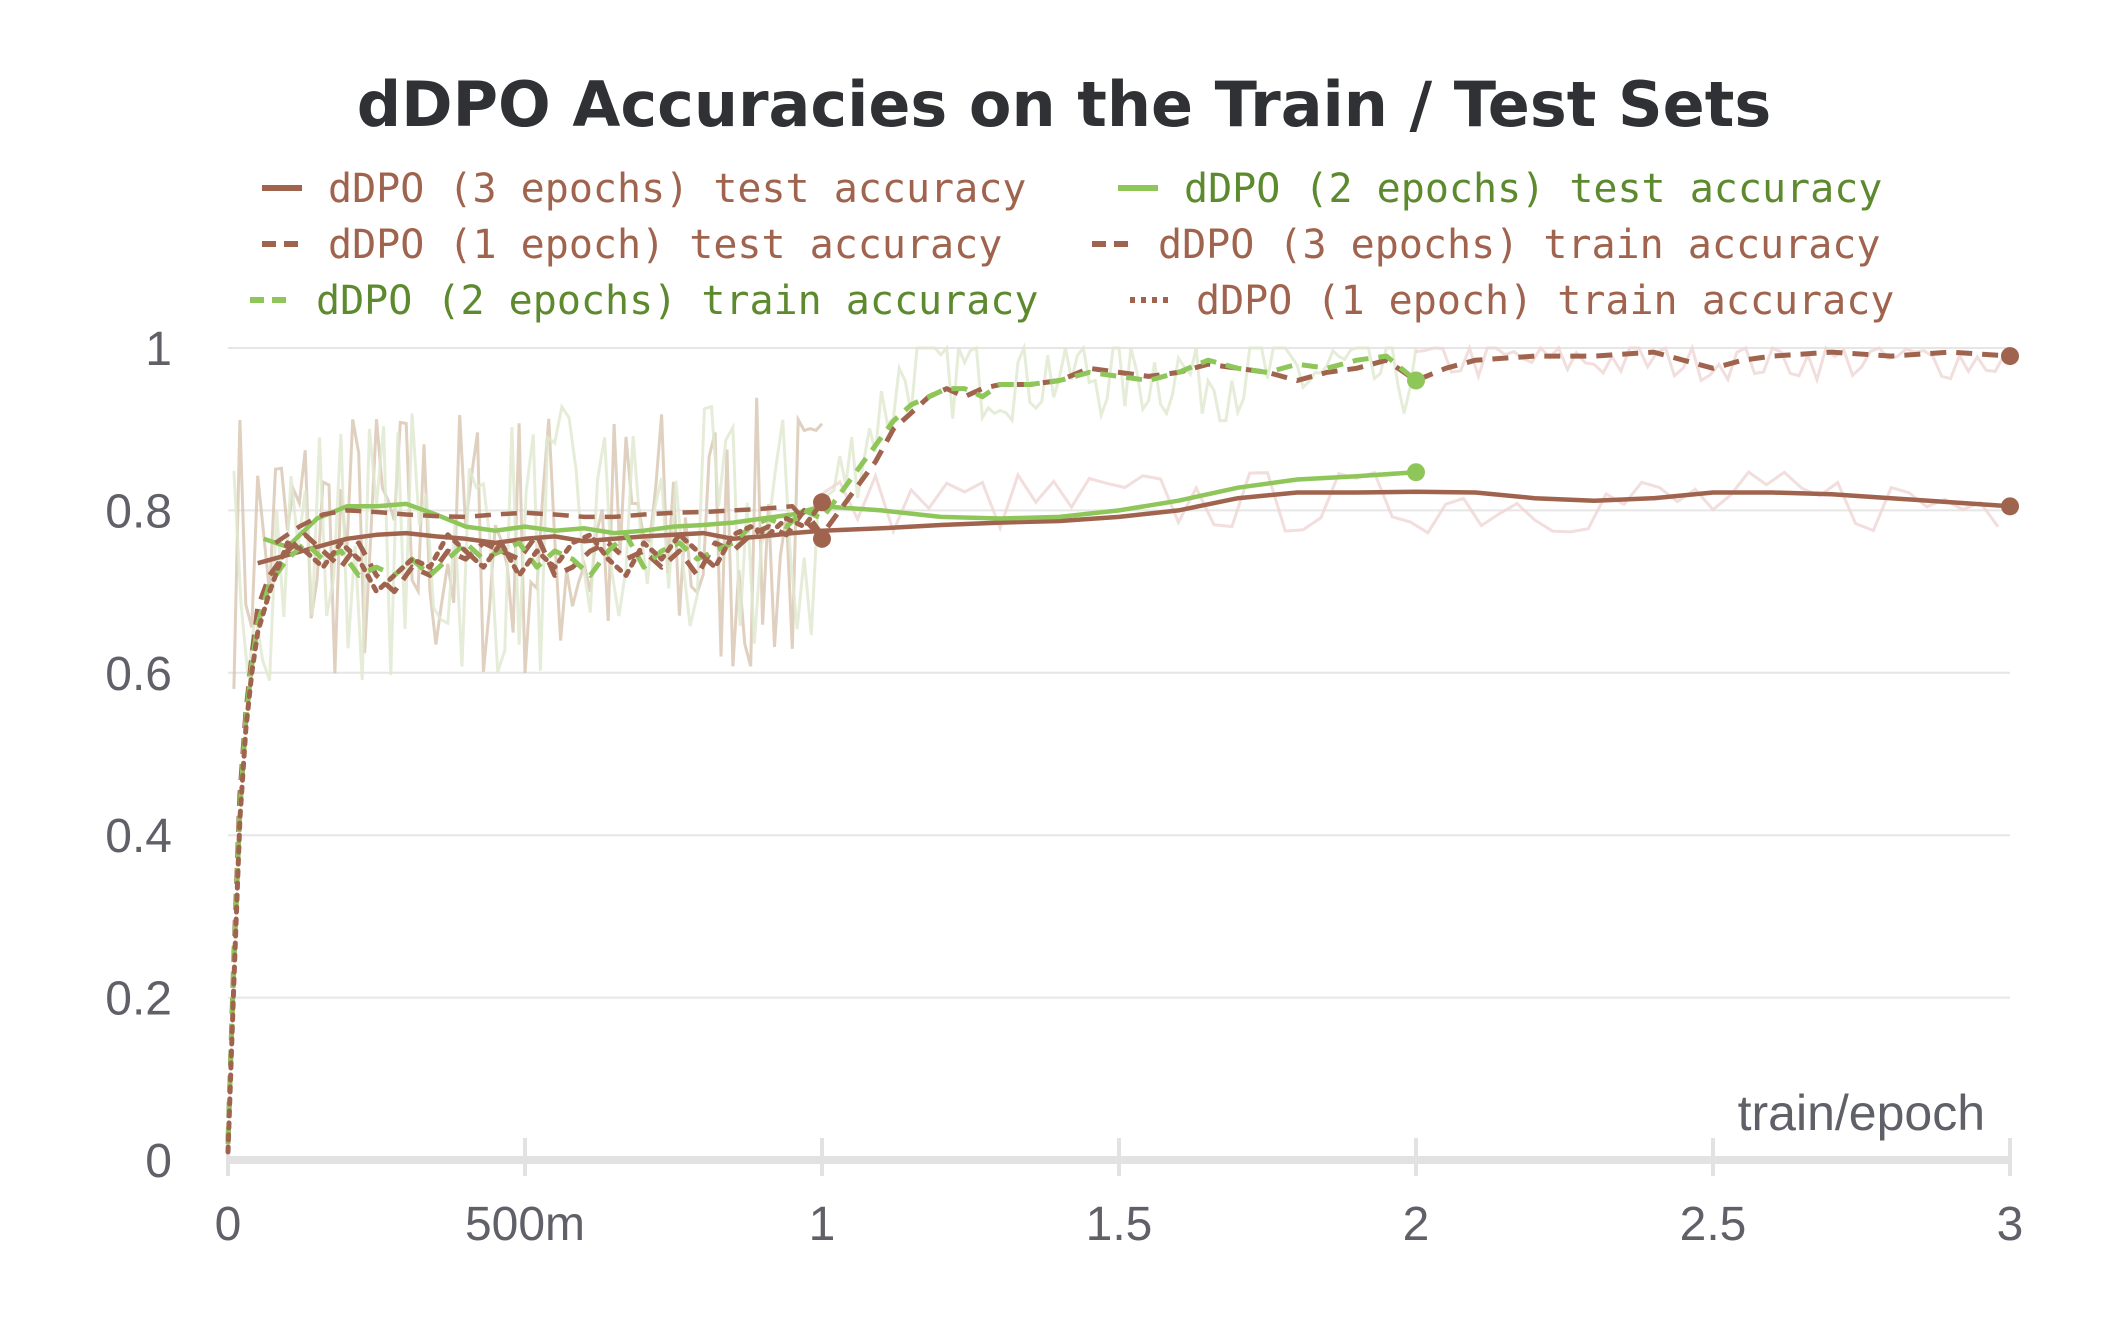 The image size is (2128, 1328). What do you see at coordinates (138, 511) in the screenshot?
I see `y-tick-label: 0.8` at bounding box center [138, 511].